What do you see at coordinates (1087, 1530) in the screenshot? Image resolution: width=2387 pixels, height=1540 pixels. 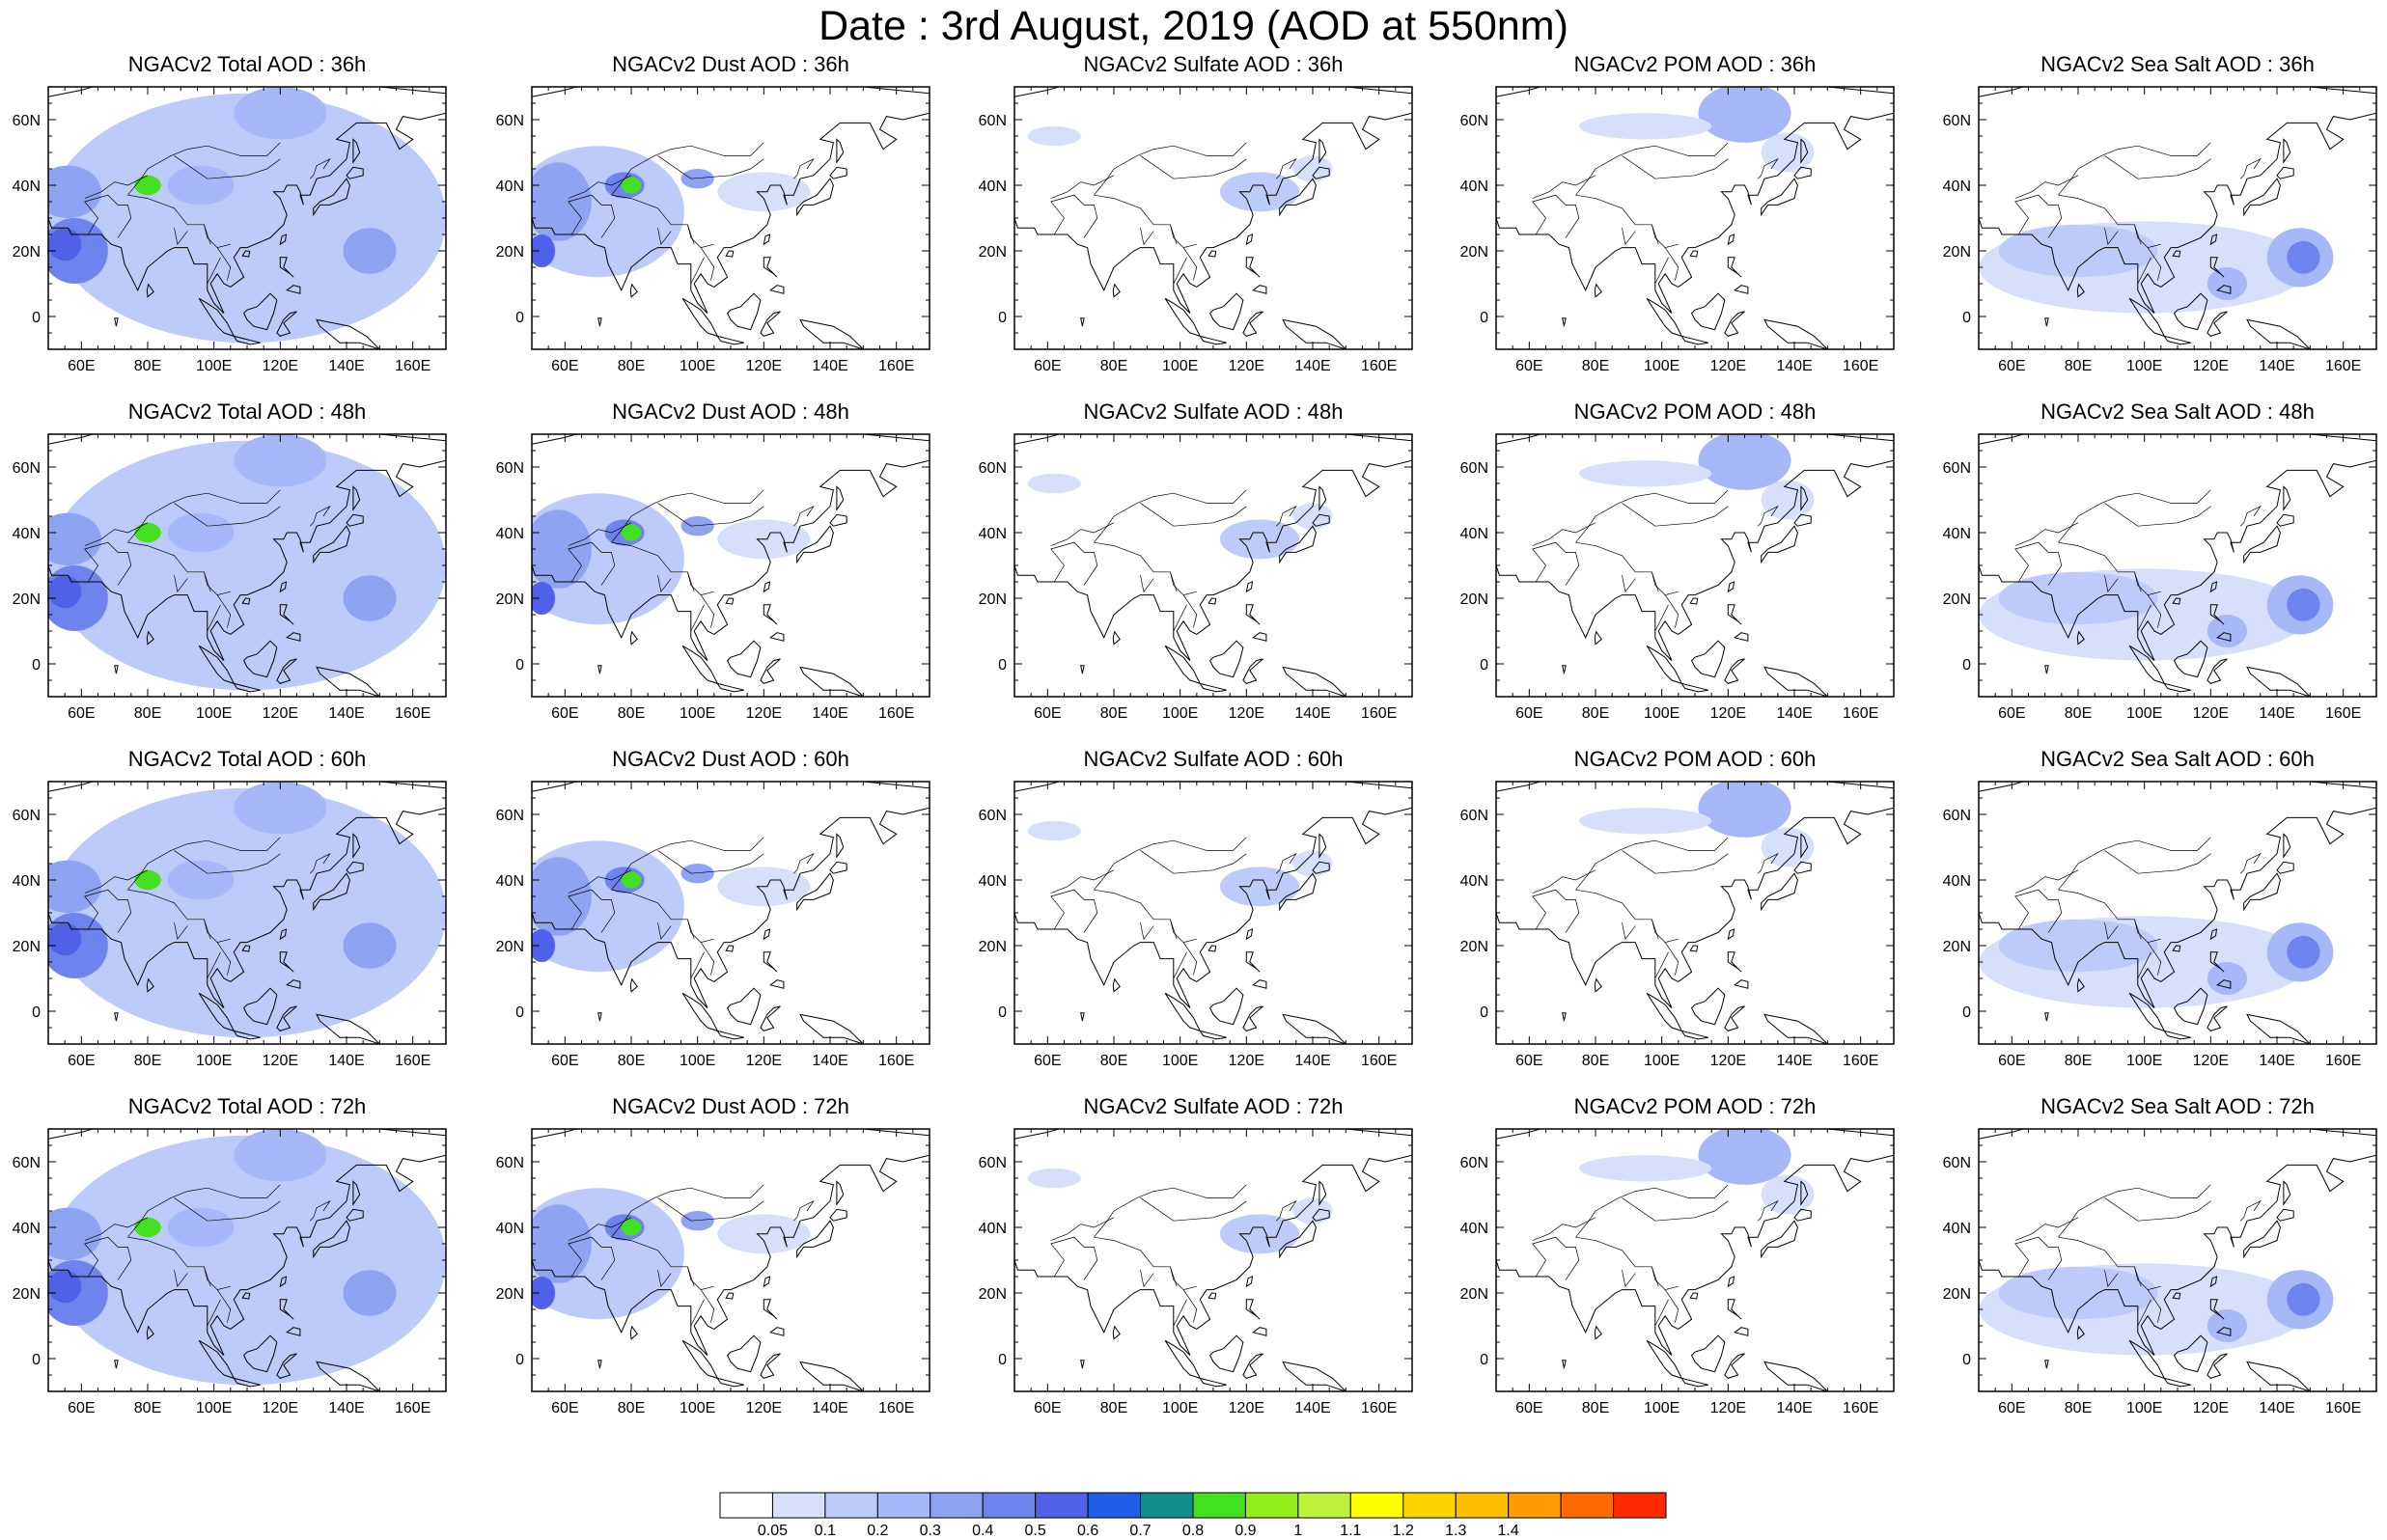 I see `colorbar-label: 0.6` at bounding box center [1087, 1530].